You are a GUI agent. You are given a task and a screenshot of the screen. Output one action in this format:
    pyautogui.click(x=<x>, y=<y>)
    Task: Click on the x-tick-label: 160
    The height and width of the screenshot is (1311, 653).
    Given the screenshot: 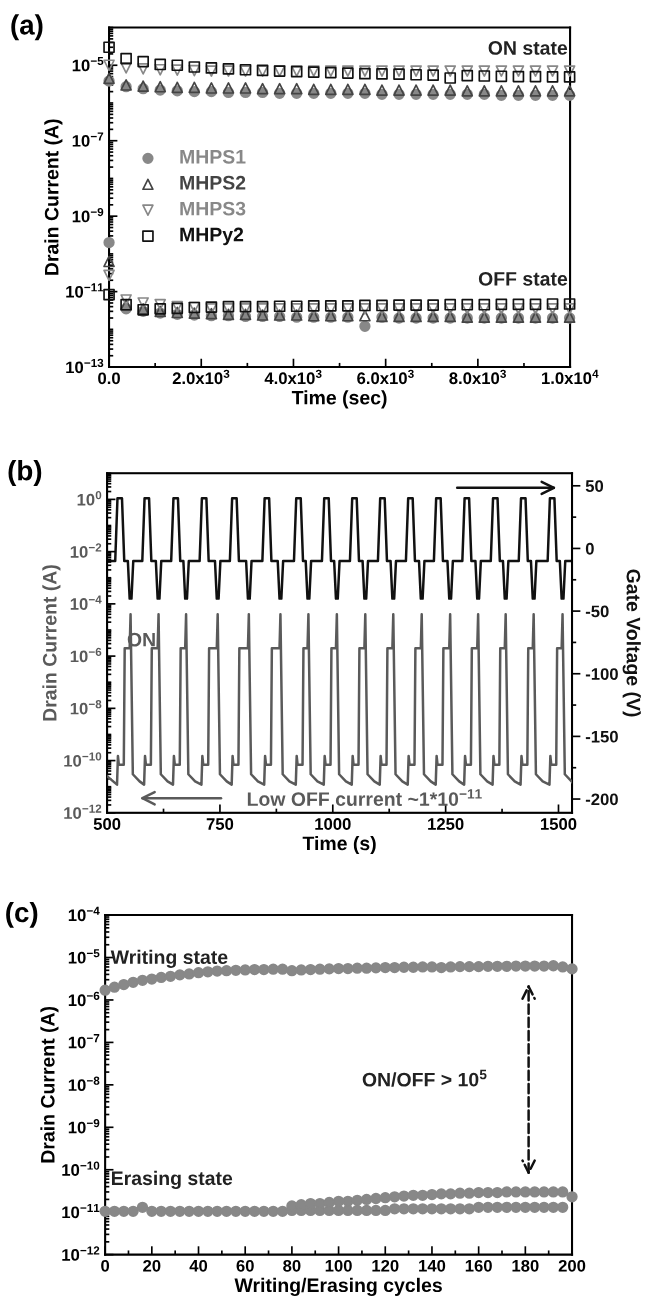 What is the action you would take?
    pyautogui.click(x=478, y=1265)
    